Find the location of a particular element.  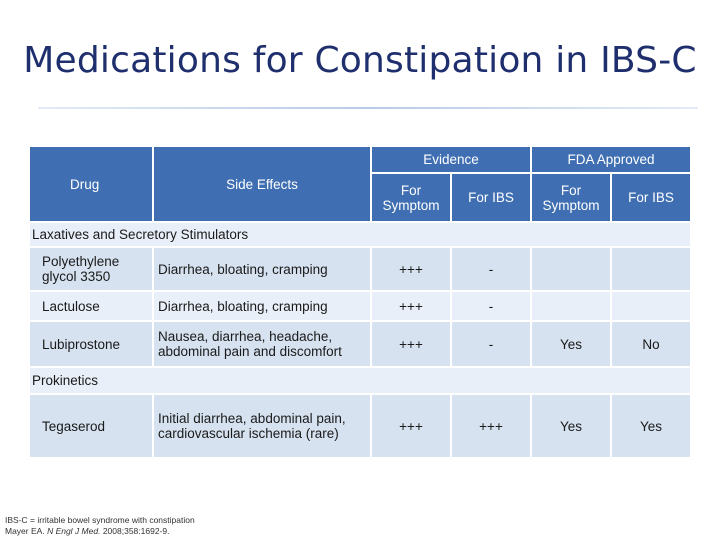

header-fda-approved: FDA Approved is located at coordinates (611, 159).